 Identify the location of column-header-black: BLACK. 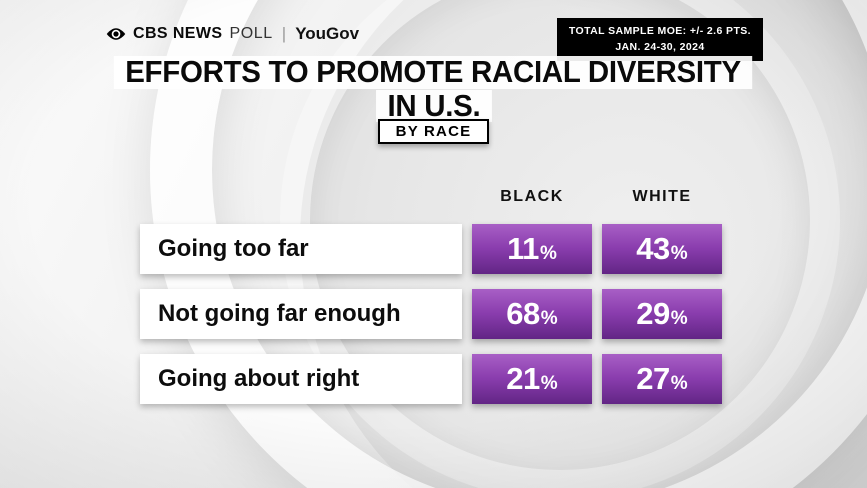
(532, 196).